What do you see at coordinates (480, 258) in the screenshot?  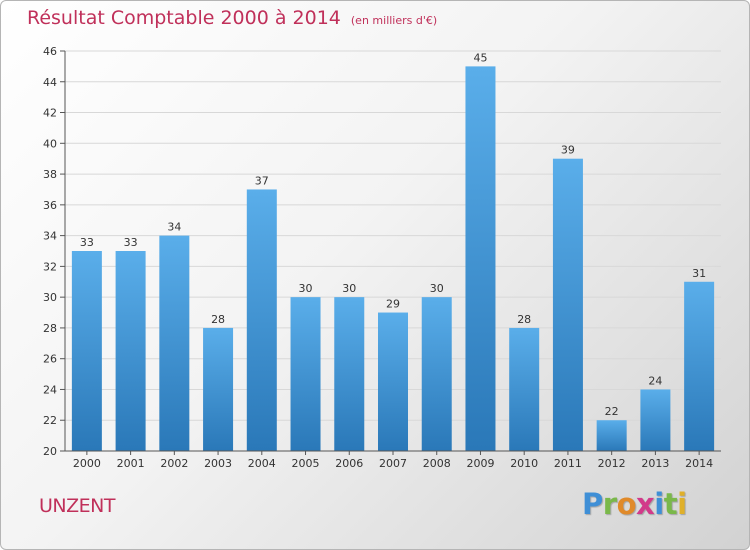 I see `bar-2009` at bounding box center [480, 258].